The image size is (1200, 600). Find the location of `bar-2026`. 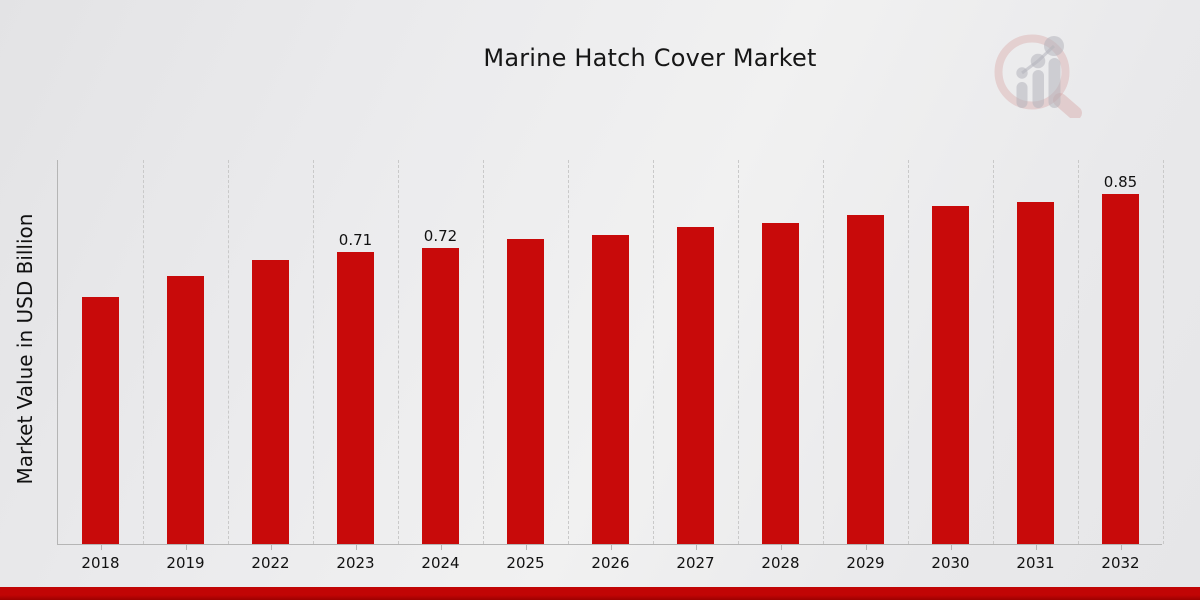

bar-2026 is located at coordinates (610, 389).